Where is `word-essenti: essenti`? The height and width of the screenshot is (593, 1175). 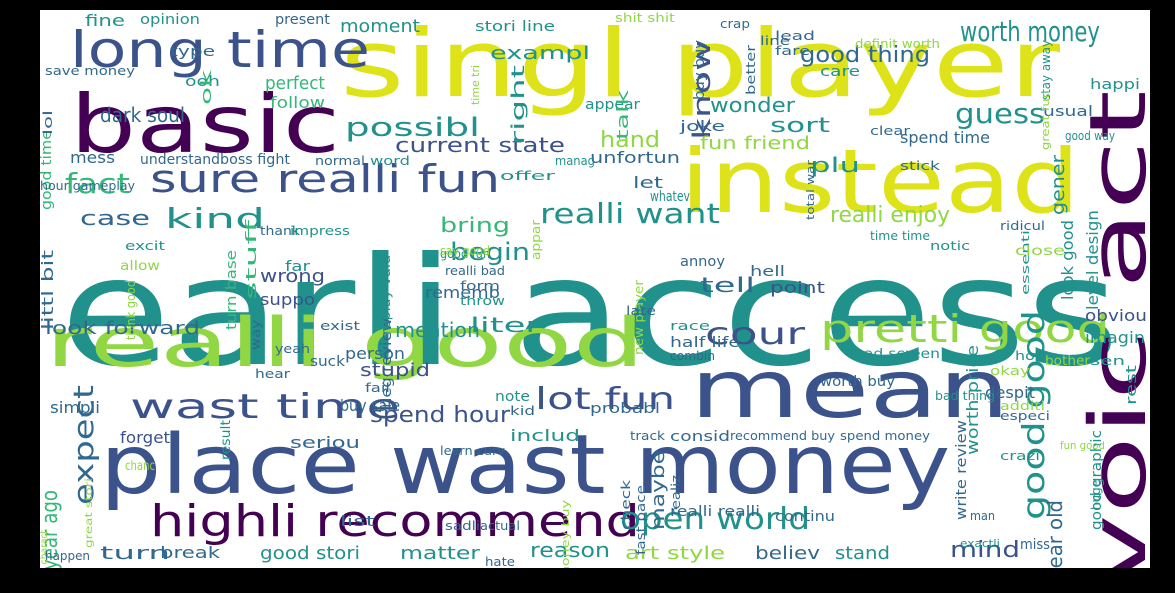
word-essenti: essenti is located at coordinates (1025, 262).